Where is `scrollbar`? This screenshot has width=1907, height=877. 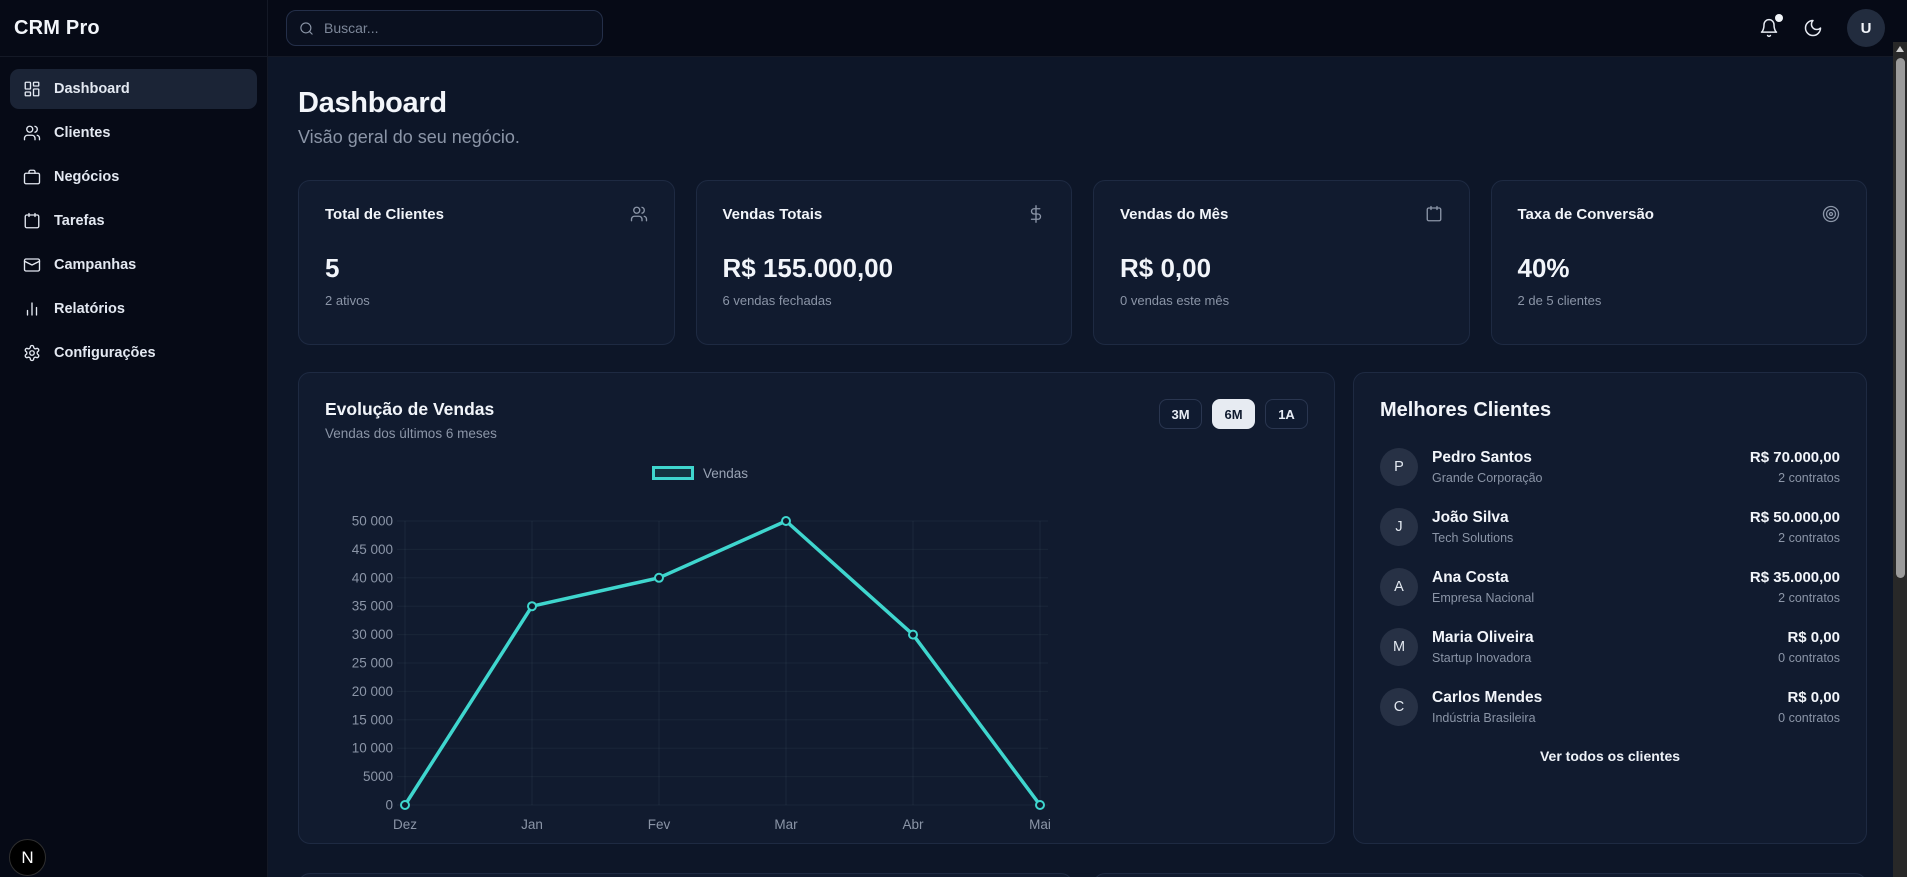
scrollbar is located at coordinates (1900, 459).